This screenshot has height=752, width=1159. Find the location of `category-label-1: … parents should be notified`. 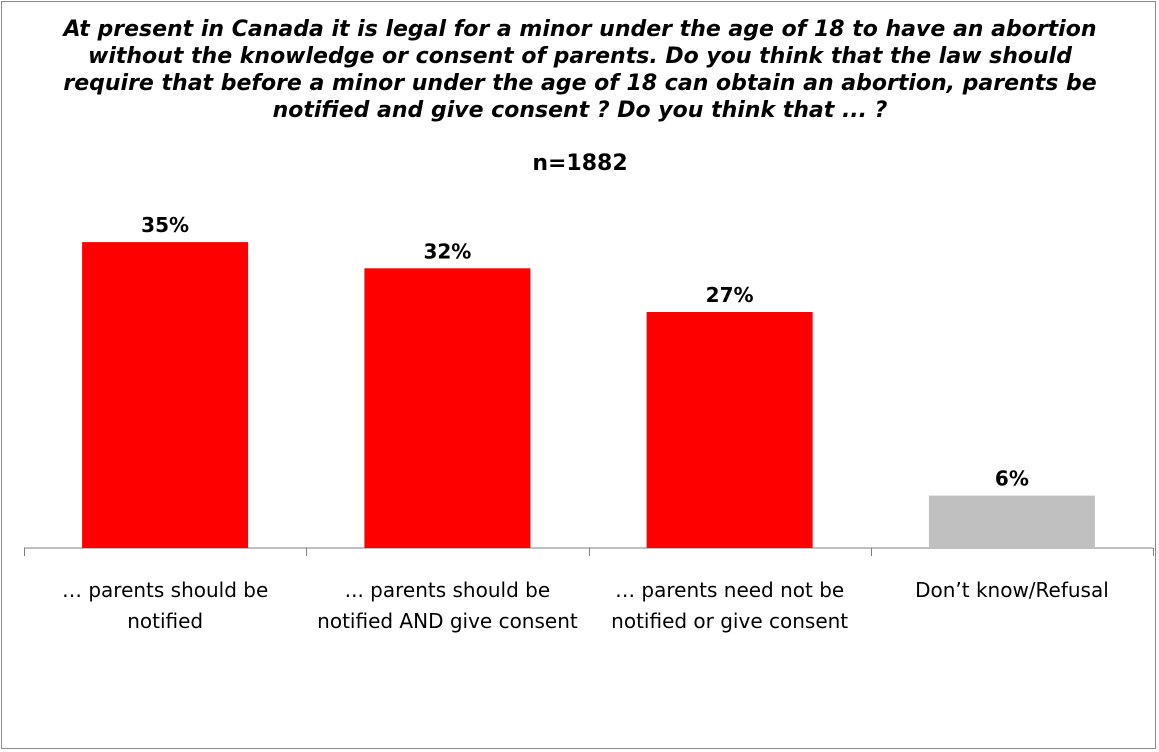

category-label-1: … parents should be notified is located at coordinates (165, 605).